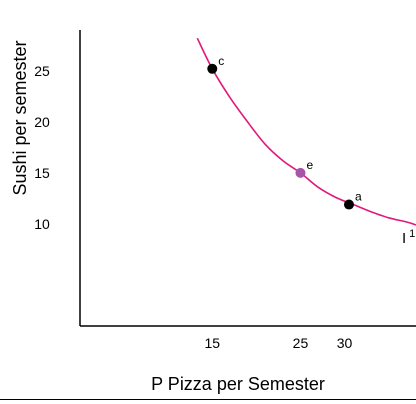 This screenshot has height=404, width=416. What do you see at coordinates (212, 343) in the screenshot?
I see `x-tick-label: 15` at bounding box center [212, 343].